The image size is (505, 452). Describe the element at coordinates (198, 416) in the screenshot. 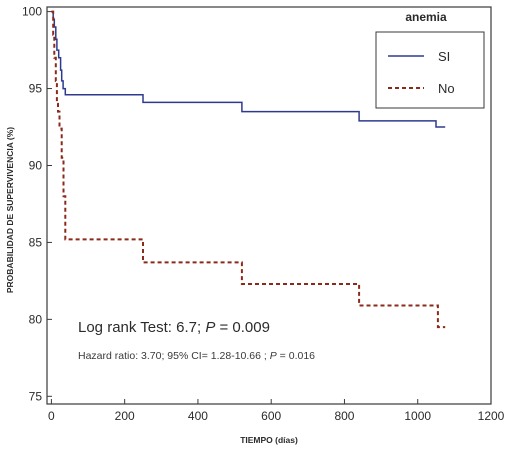

I see `x-tick-label: 400` at that location.